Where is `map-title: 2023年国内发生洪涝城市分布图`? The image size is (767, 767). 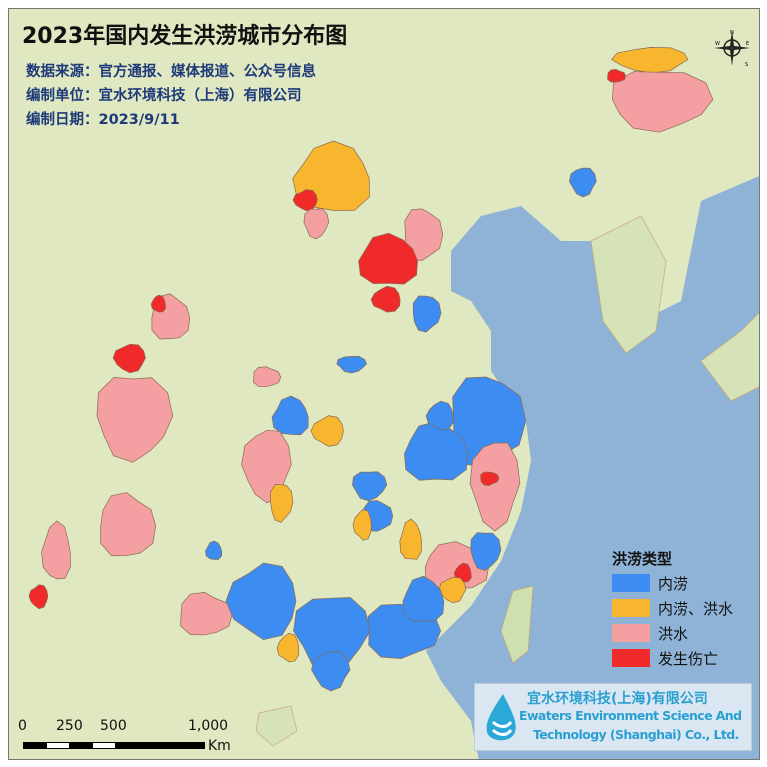
map-title: 2023年国内发生洪涝城市分布图 is located at coordinates (185, 36).